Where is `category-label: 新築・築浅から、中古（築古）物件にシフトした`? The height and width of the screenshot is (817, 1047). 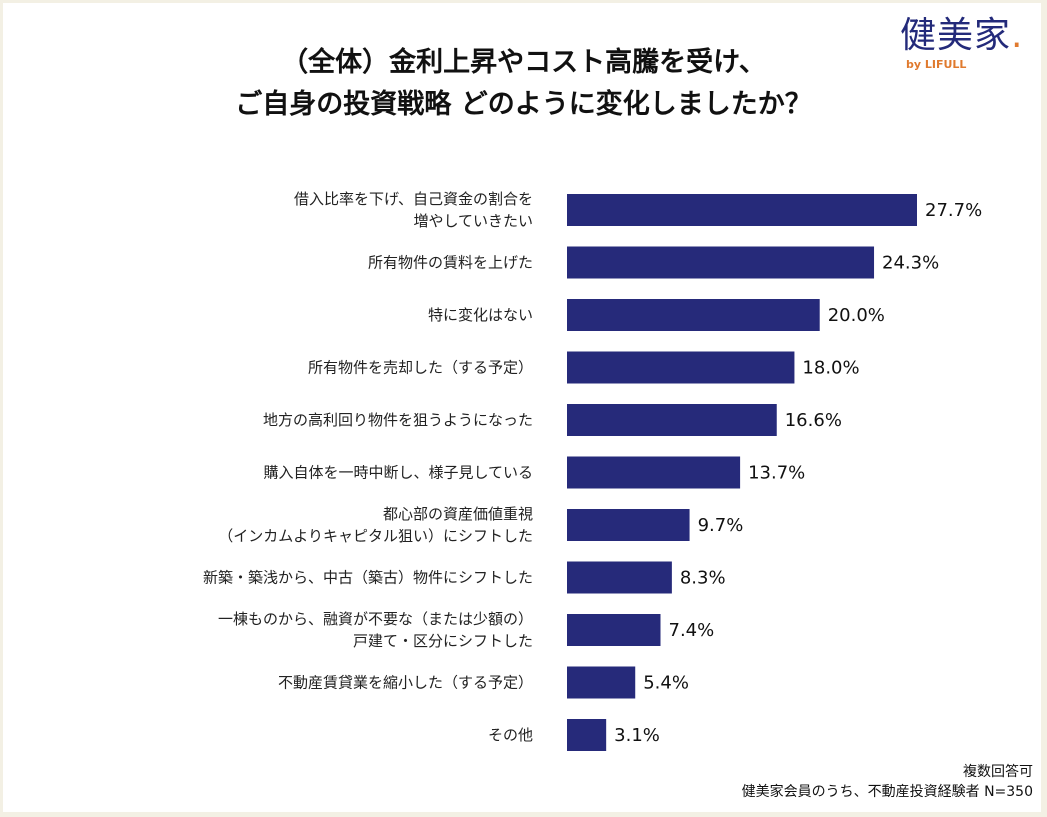
category-label: 新築・築浅から、中古（築古）物件にシフトした is located at coordinates (368, 578).